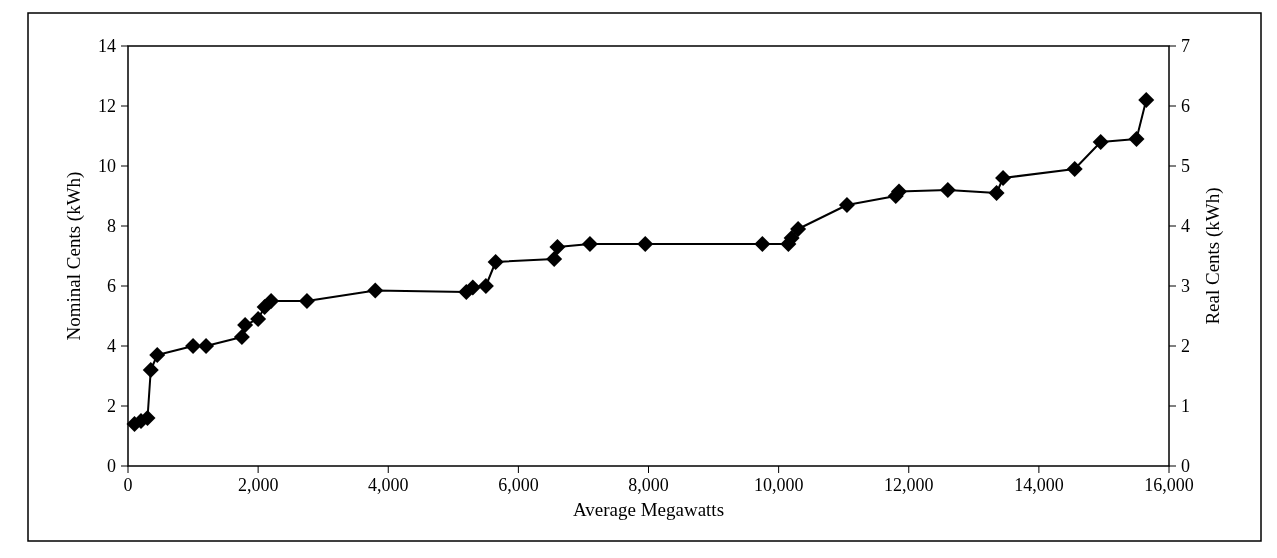 The height and width of the screenshot is (558, 1277). What do you see at coordinates (128, 485) in the screenshot?
I see `x-tick-label: 0` at bounding box center [128, 485].